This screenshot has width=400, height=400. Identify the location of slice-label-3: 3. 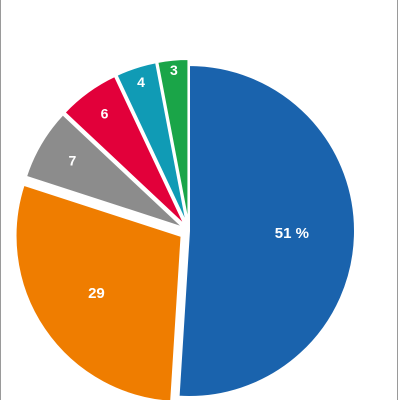
(174, 70).